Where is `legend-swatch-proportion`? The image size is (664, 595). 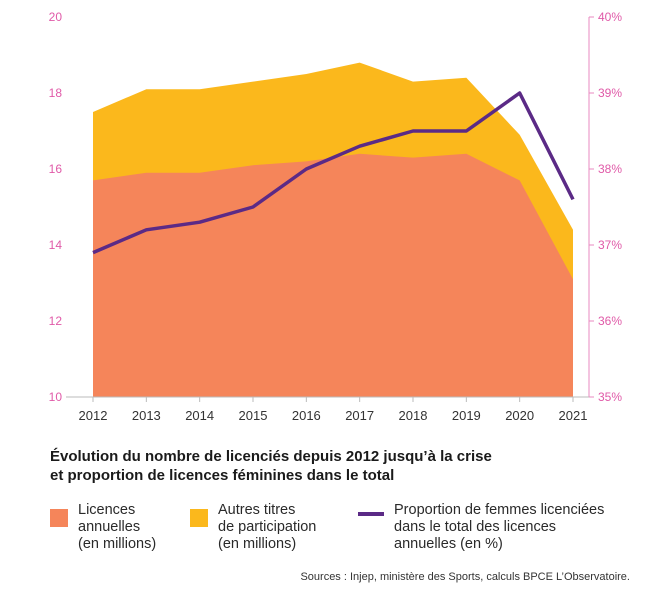 legend-swatch-proportion is located at coordinates (371, 514).